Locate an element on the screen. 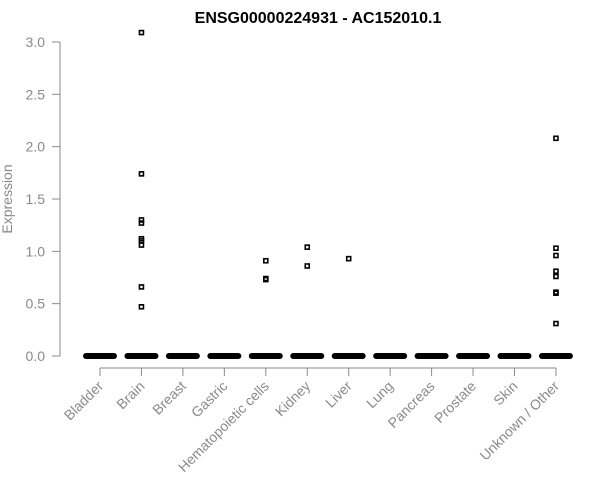  series-liver is located at coordinates (348, 307).